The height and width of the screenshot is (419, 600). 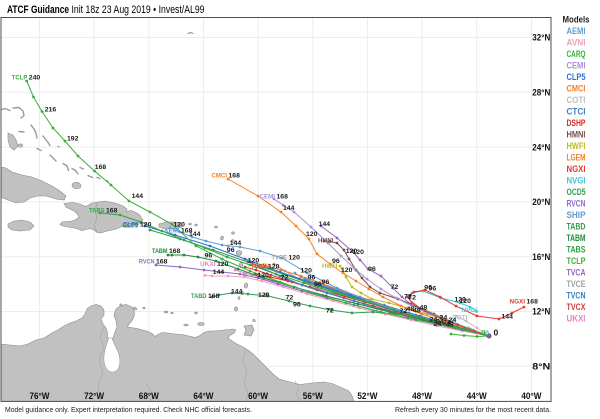 What do you see at coordinates (576, 43) in the screenshot?
I see `svg-text: AVNI` at bounding box center [576, 43].